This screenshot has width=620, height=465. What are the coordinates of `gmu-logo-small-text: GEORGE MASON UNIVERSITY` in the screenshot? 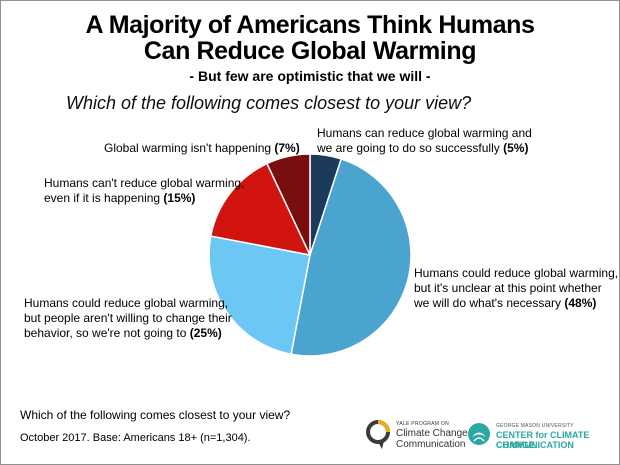 It's located at (535, 426).